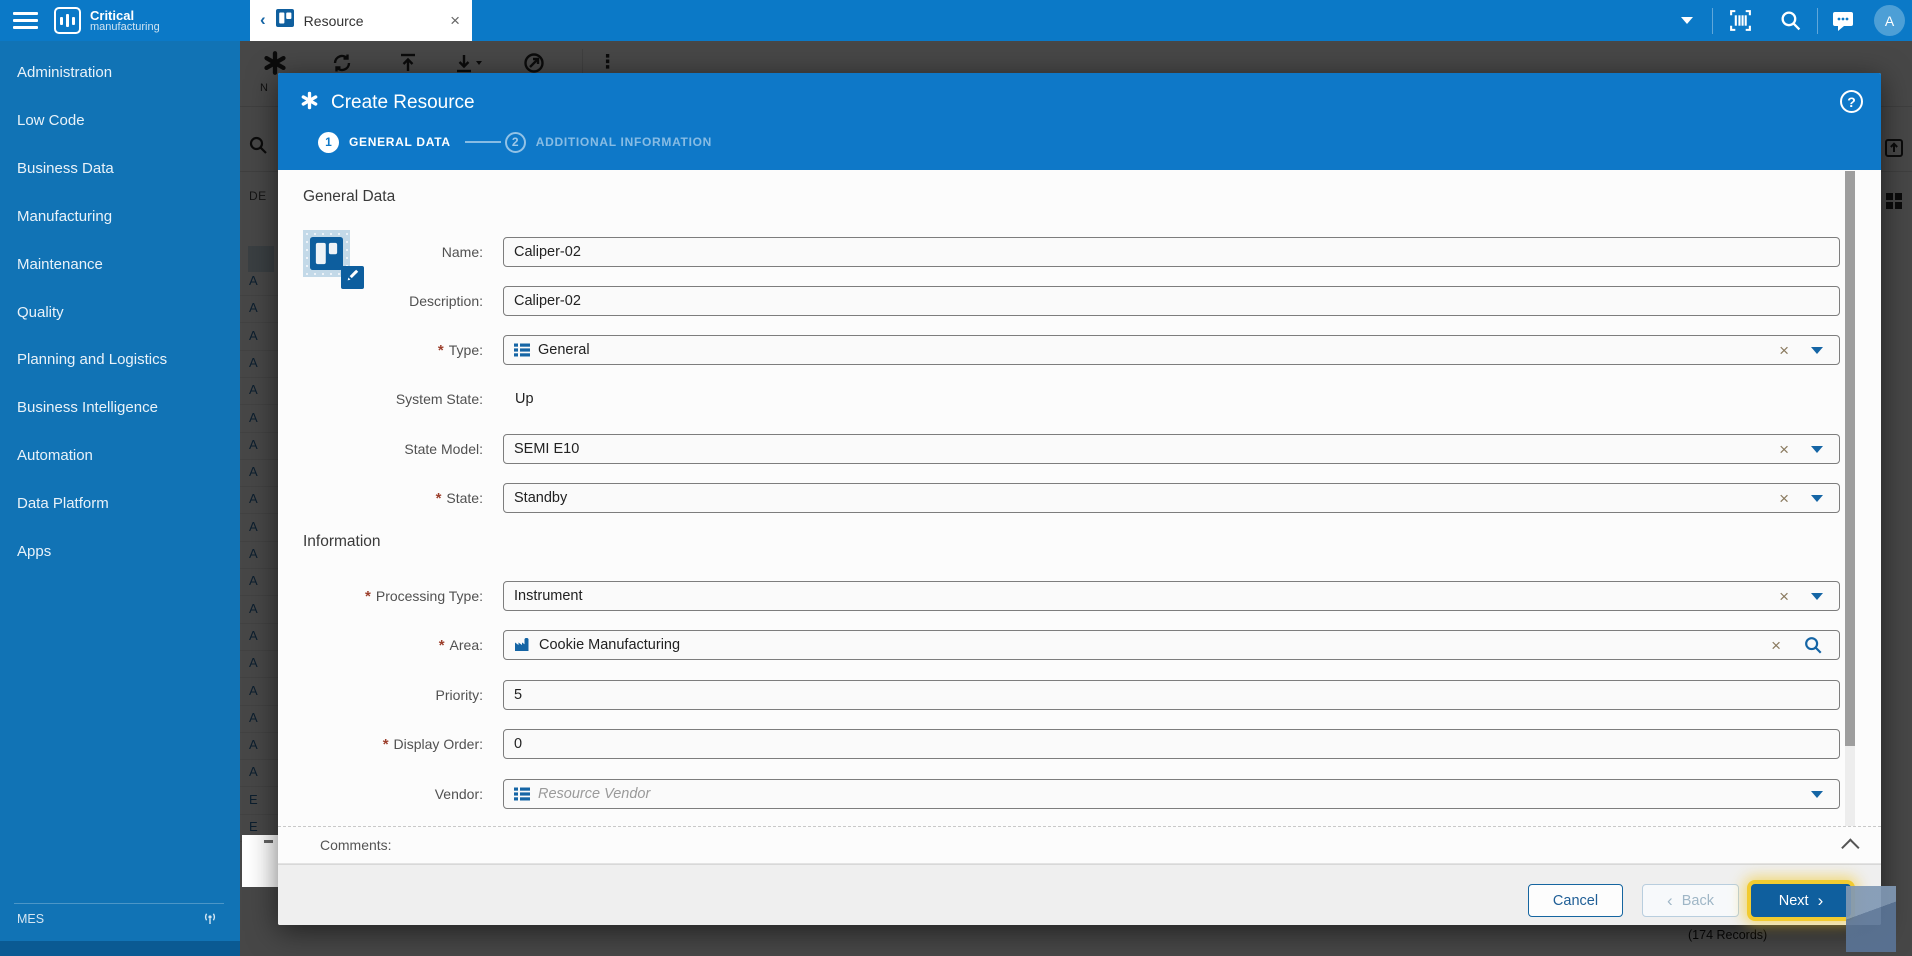 The height and width of the screenshot is (956, 1912). What do you see at coordinates (1851, 101) in the screenshot?
I see `help-icon: ?` at bounding box center [1851, 101].